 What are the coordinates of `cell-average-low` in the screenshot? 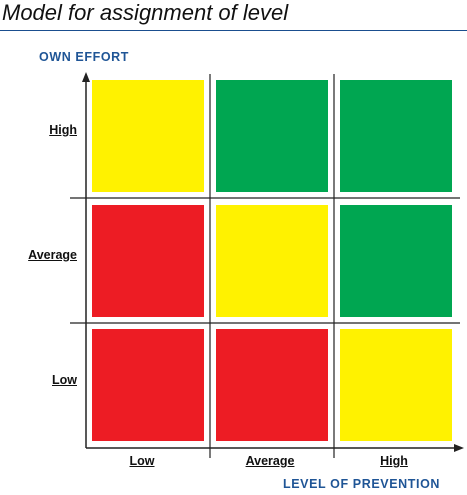 It's located at (148, 261).